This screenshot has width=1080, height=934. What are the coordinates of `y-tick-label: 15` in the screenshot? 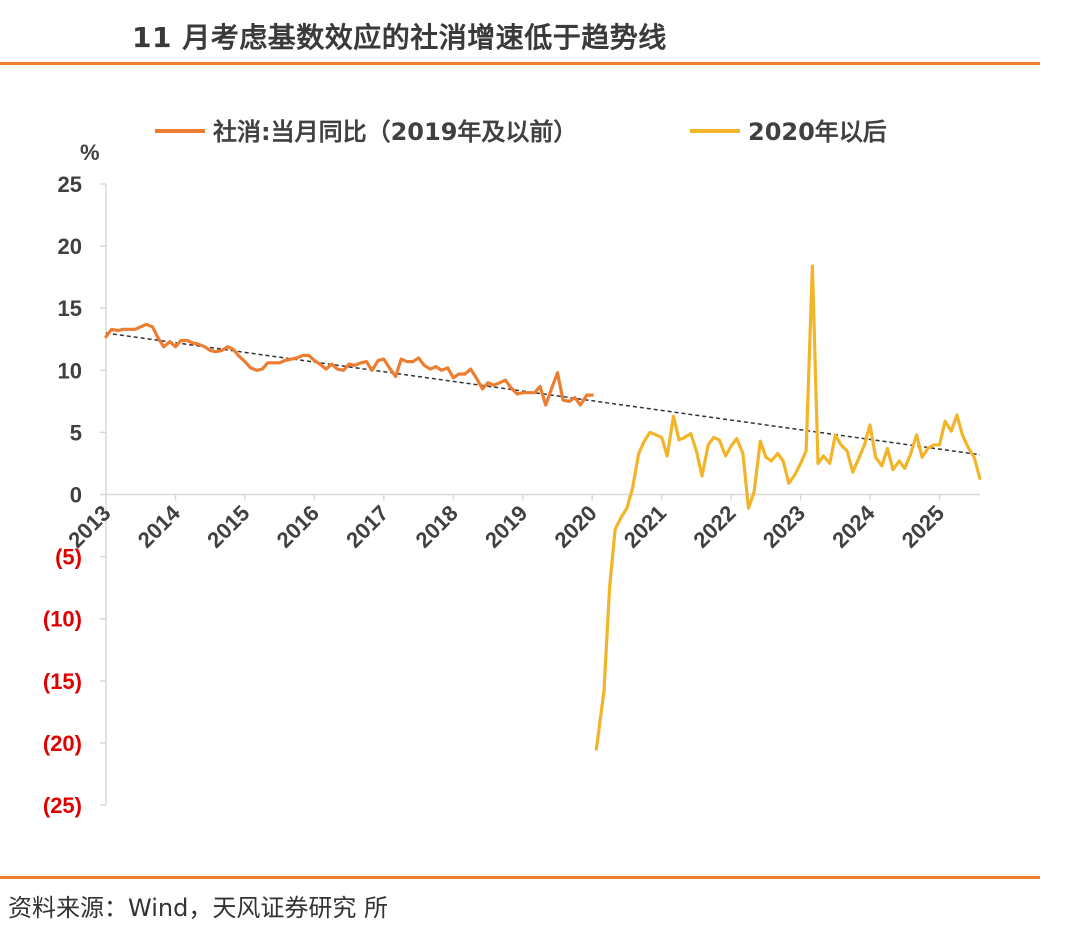 It's located at (70, 308).